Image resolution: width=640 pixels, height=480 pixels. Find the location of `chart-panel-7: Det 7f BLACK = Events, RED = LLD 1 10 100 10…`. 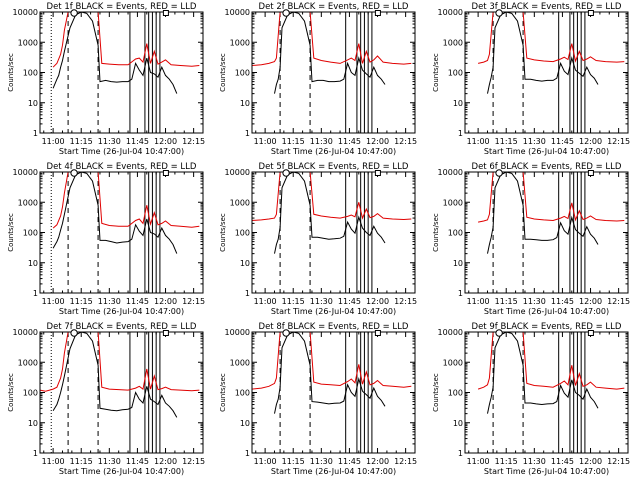

chart-panel-7: Det 7f BLACK = Events, RED = LLD 1 10 100 10… is located at coordinates (106, 399).